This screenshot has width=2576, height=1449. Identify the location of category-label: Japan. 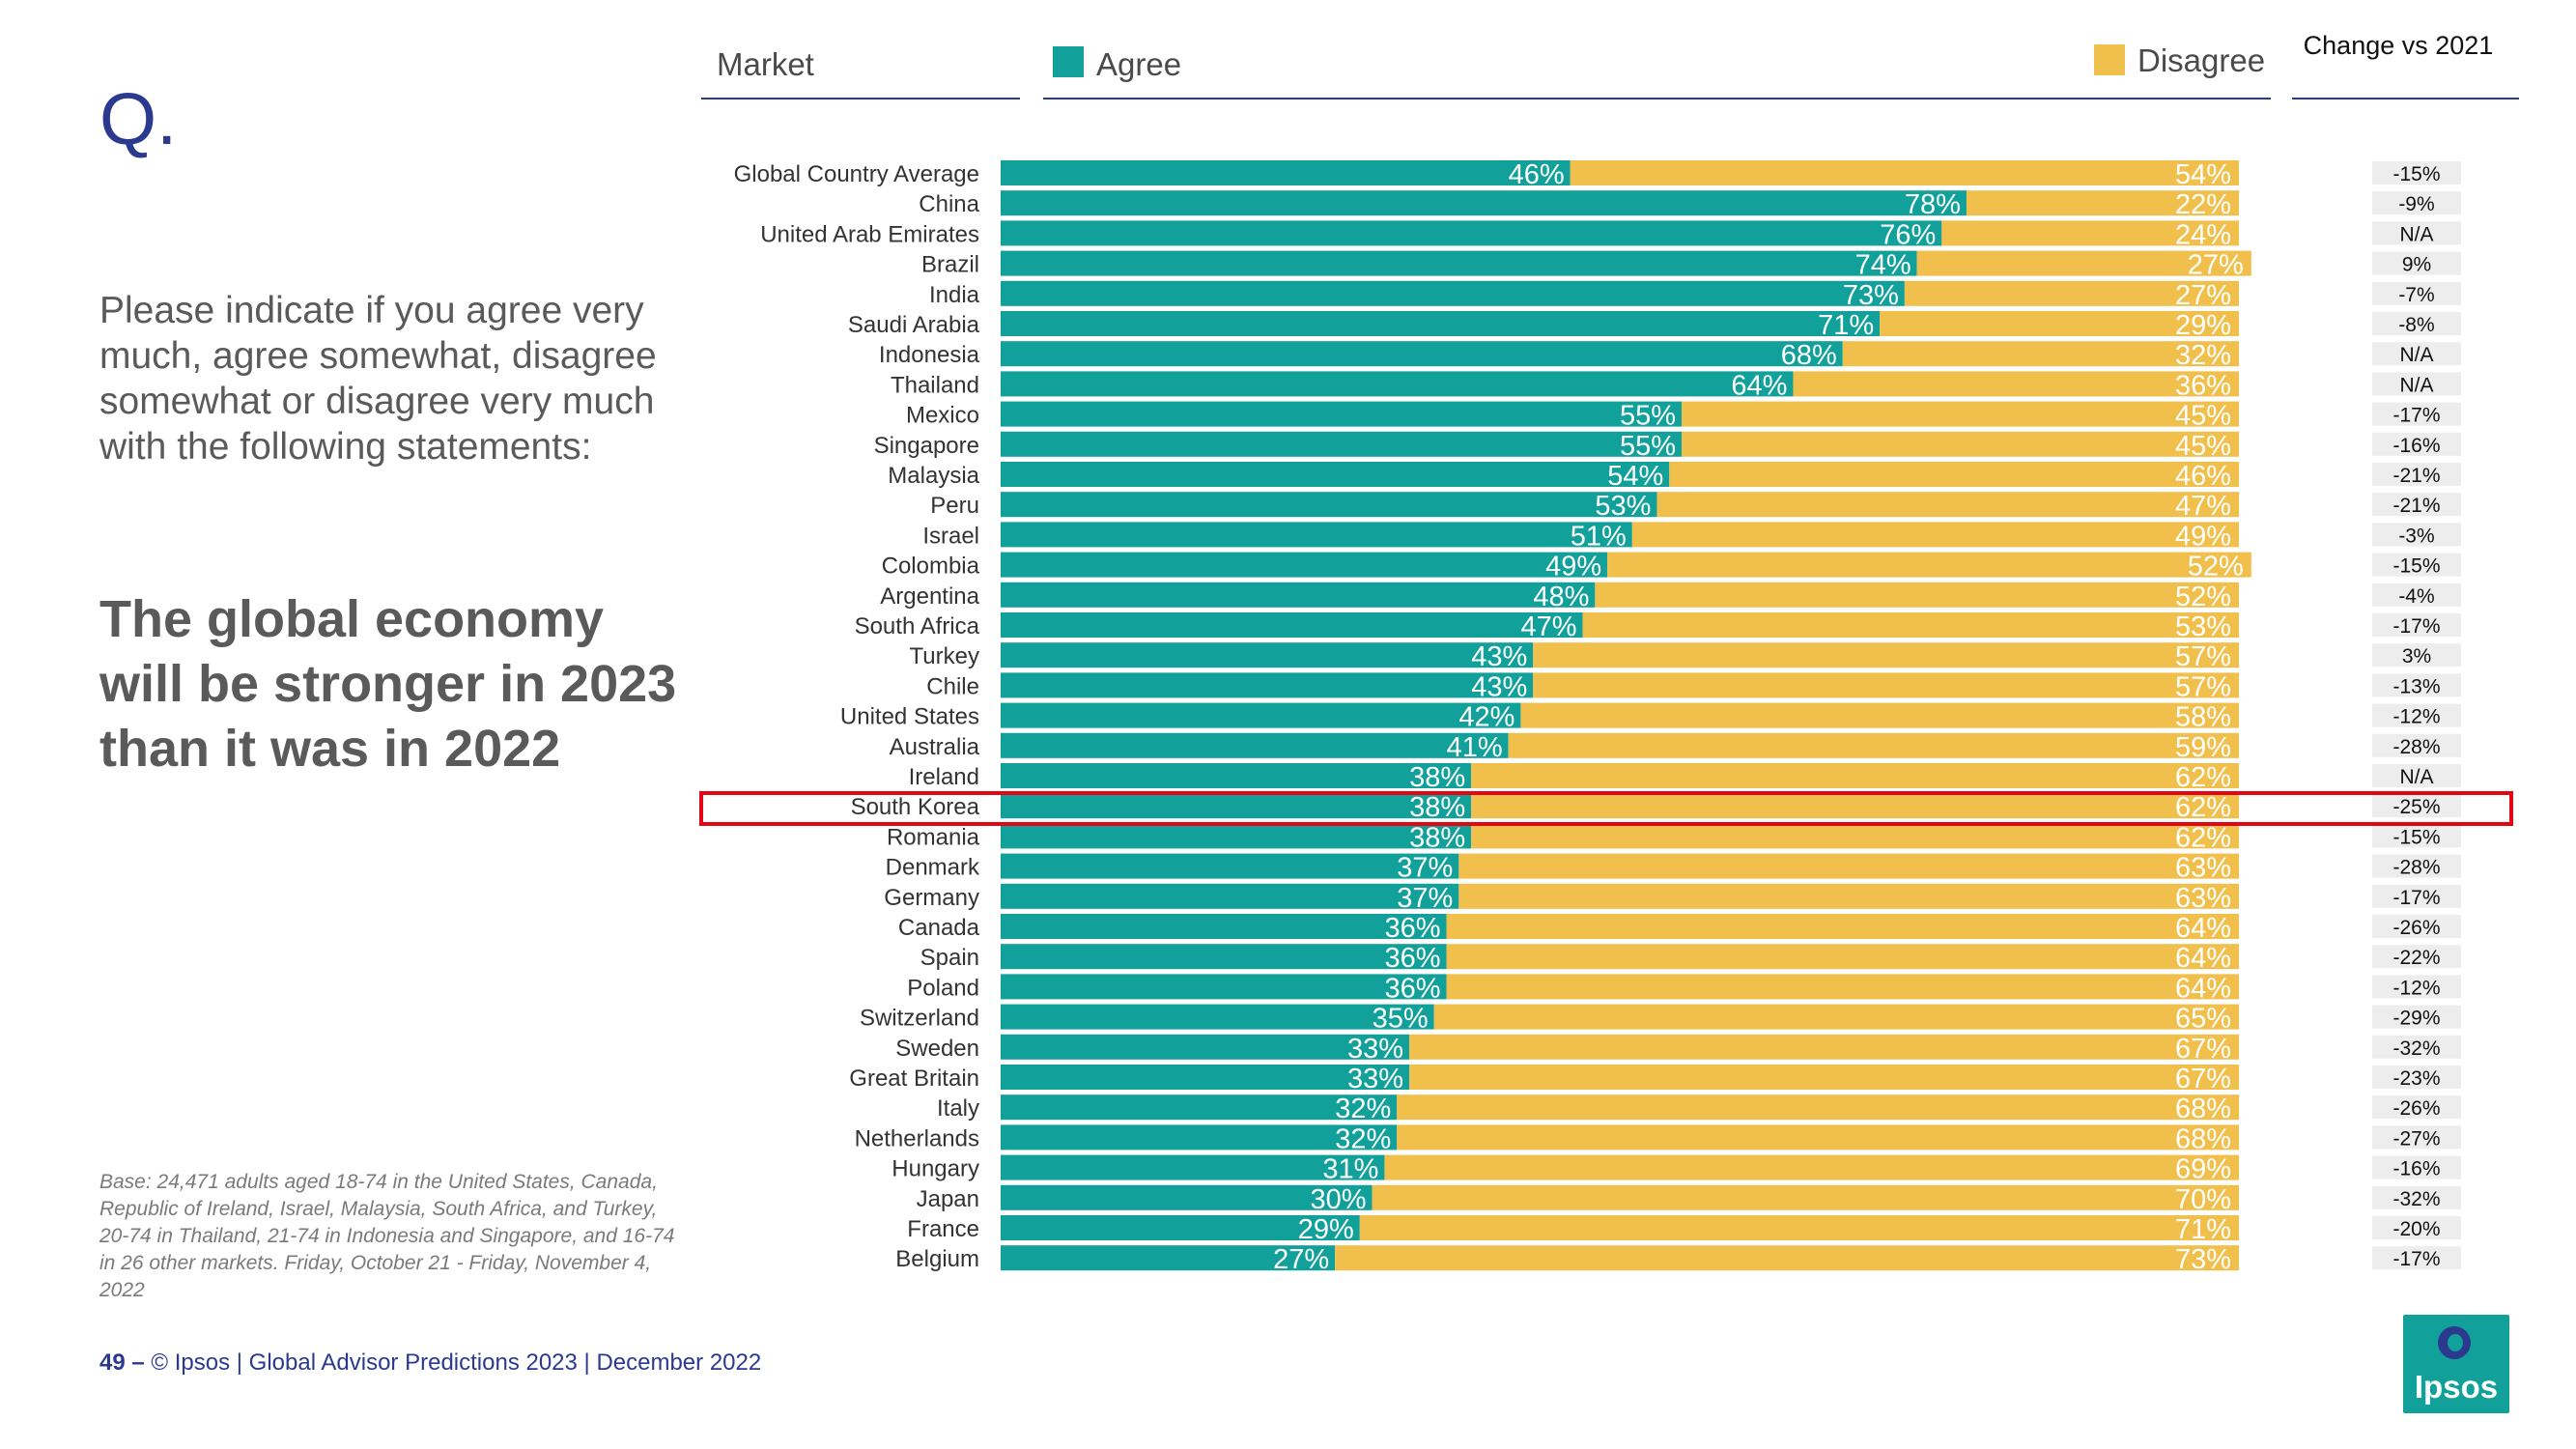
(948, 1199).